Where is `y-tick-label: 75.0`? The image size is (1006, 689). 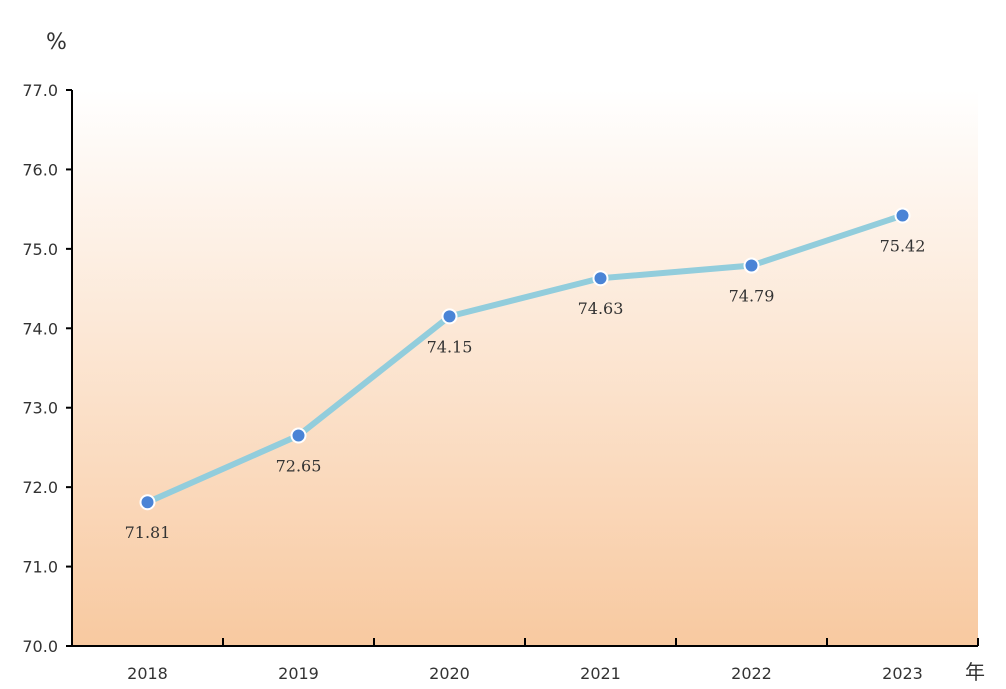
y-tick-label: 75.0 is located at coordinates (40, 249).